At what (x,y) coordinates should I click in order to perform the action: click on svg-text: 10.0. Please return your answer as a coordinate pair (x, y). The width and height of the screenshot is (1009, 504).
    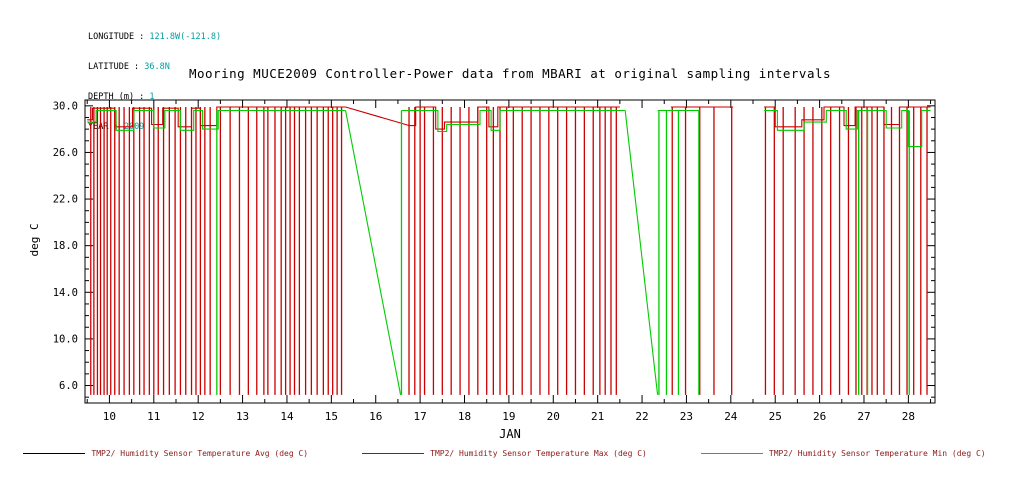
    Looking at the image, I should click on (65, 339).